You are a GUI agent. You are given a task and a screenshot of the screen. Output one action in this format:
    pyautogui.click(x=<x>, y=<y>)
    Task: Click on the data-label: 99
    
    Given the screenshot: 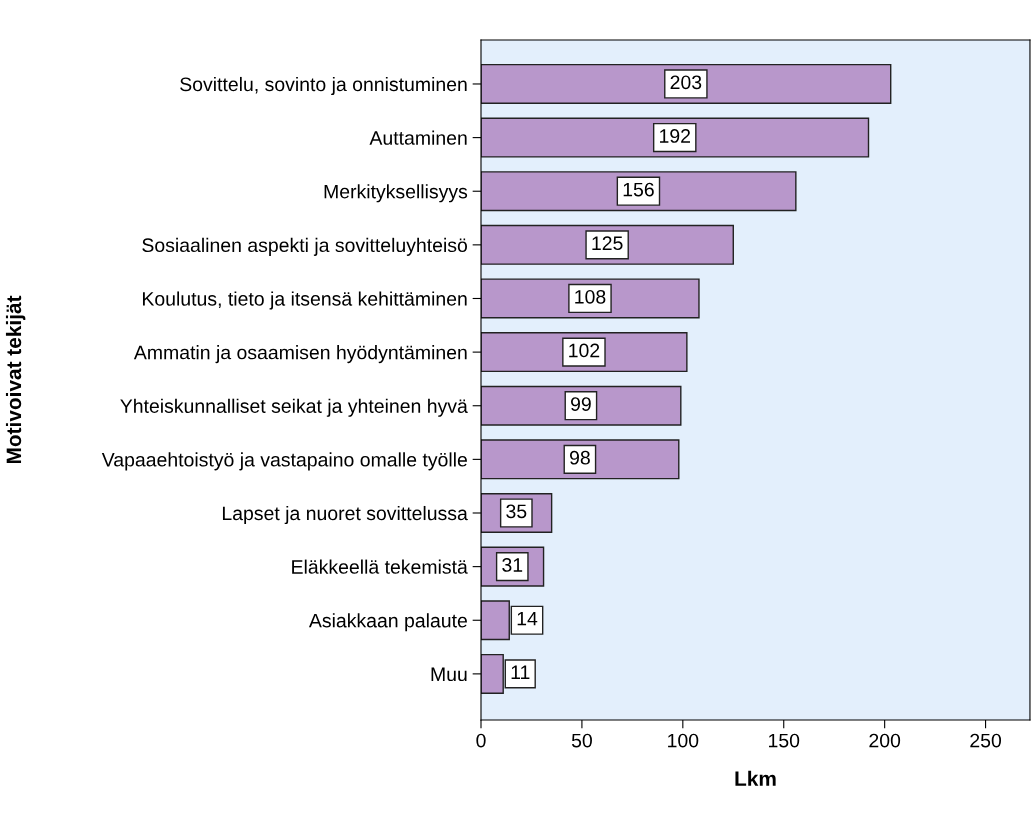 What is the action you would take?
    pyautogui.click(x=581, y=404)
    